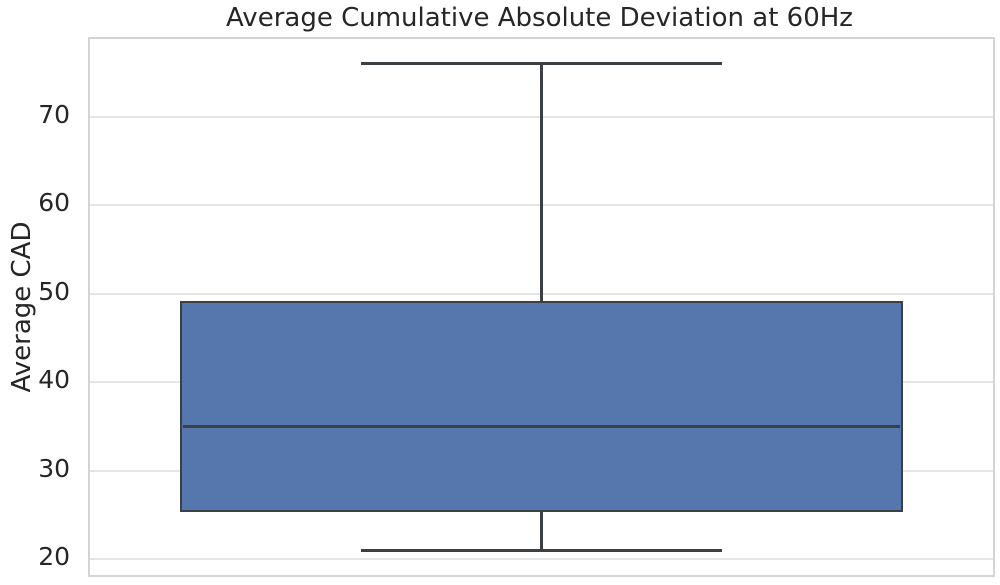  I want to click on y-tick-label: 50, so click(54, 291).